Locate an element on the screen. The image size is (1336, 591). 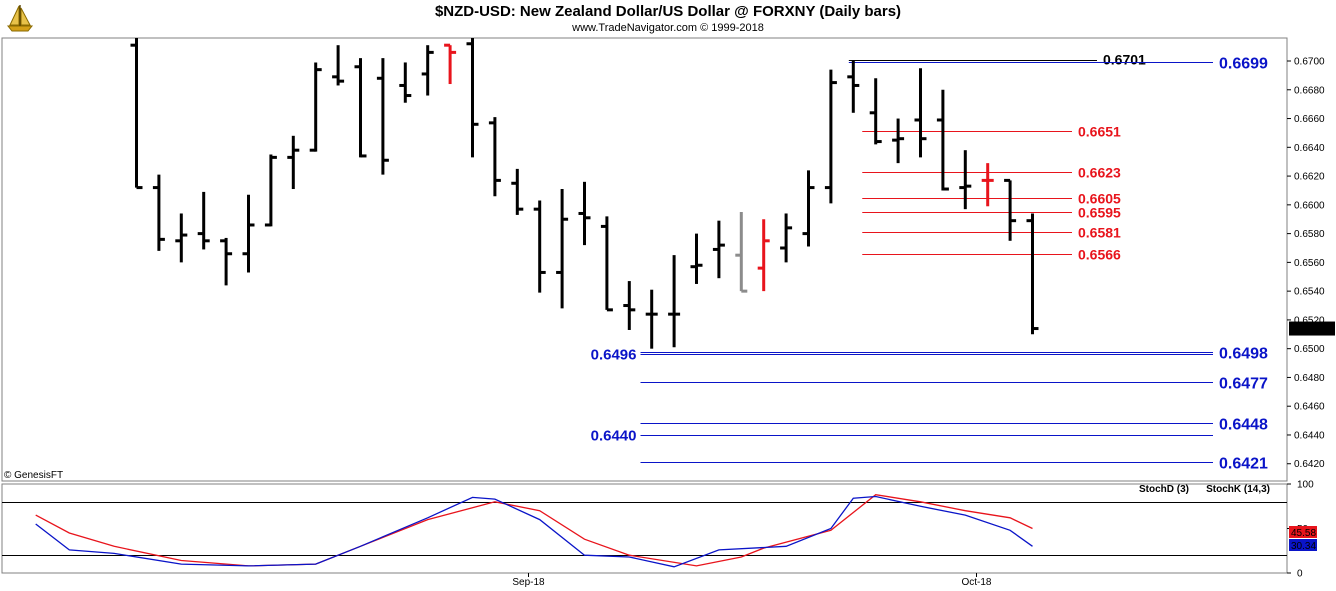
y-tick-label: 0.6640 is located at coordinates (1309, 148).